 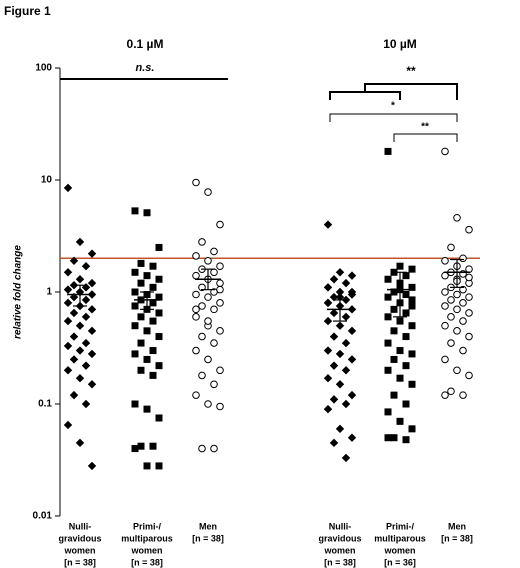 What do you see at coordinates (425, 127) in the screenshot?
I see `annotation: **` at bounding box center [425, 127].